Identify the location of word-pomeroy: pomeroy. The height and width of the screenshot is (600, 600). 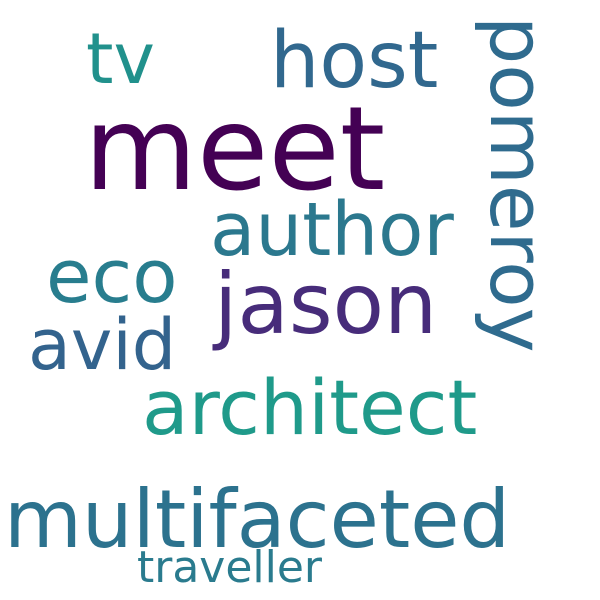
(517, 184).